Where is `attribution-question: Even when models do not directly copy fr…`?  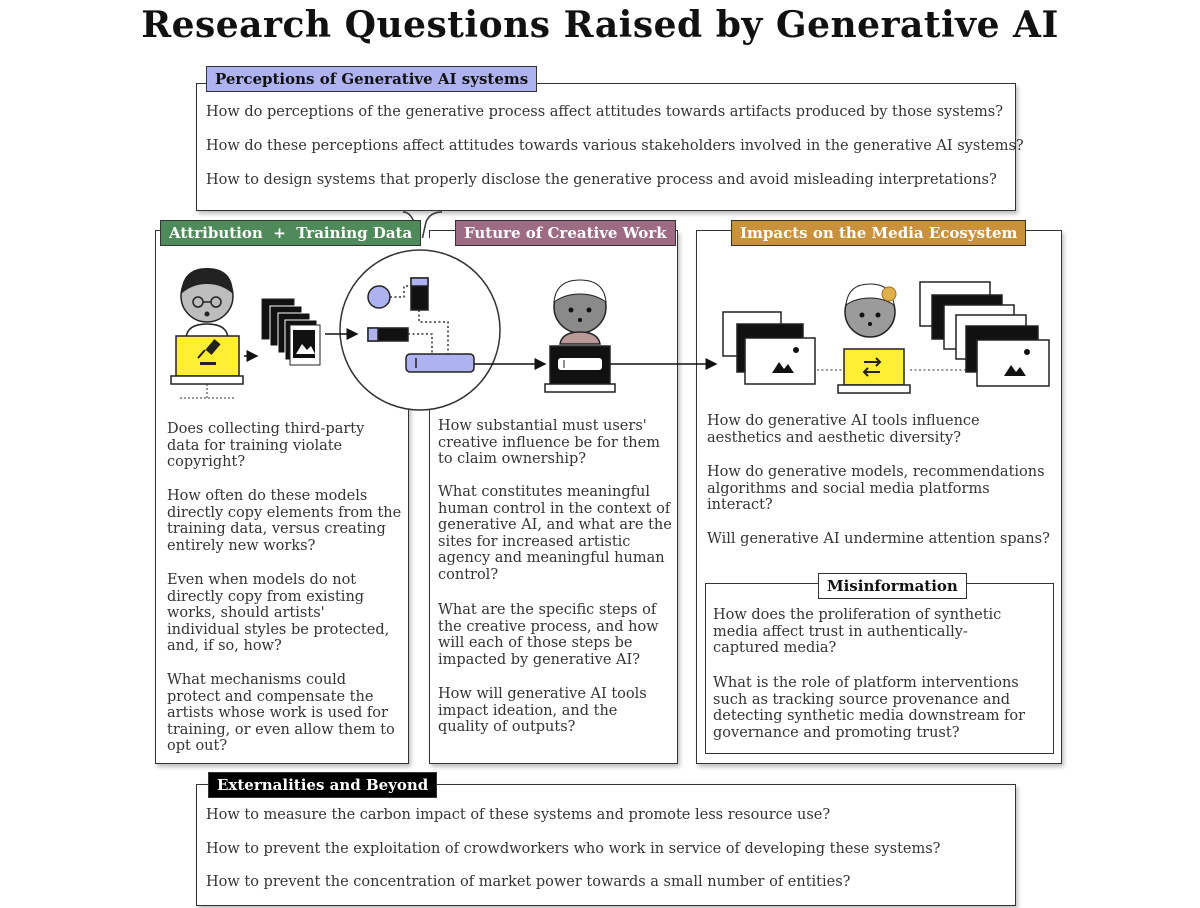
attribution-question: Even when models do not directly copy fr… is located at coordinates (278, 613).